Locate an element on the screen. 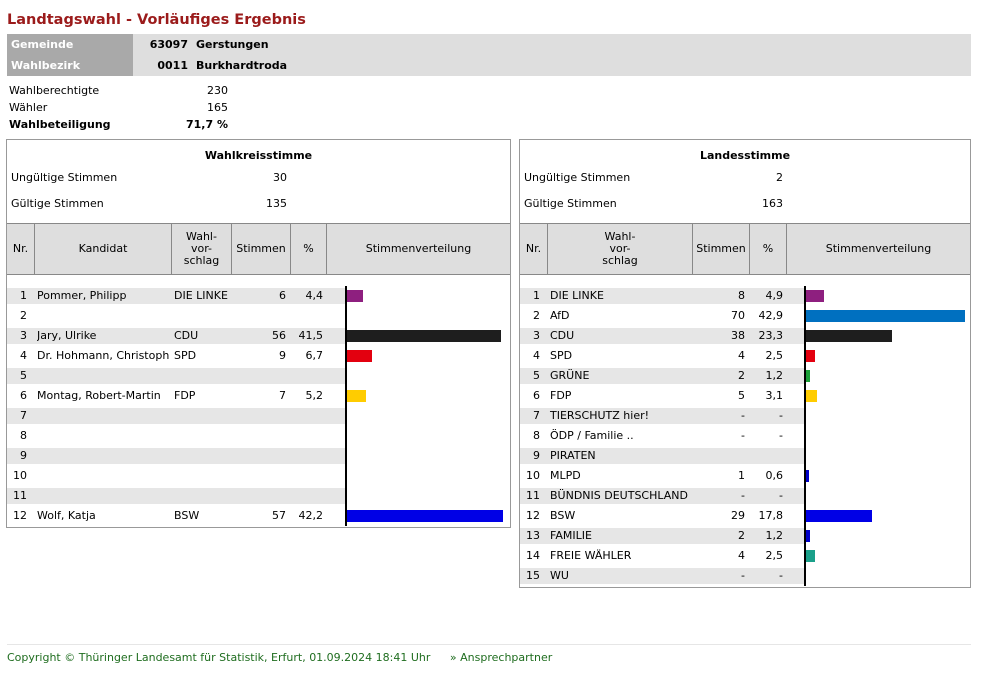 Image resolution: width=987 pixels, height=685 pixels. gemeinde-name: Gerstungen is located at coordinates (232, 44).